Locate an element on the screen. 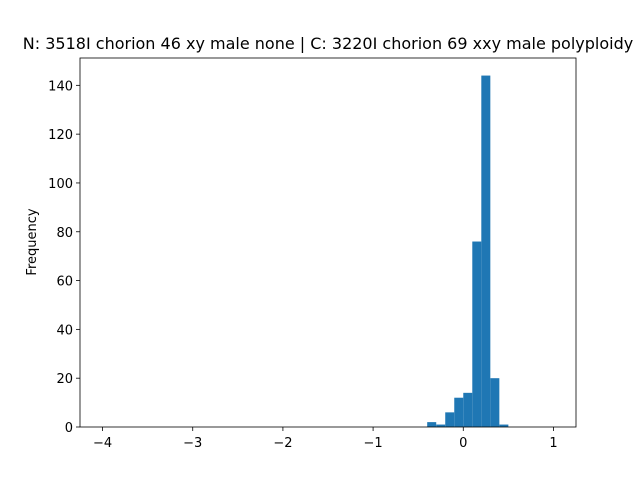 Image resolution: width=640 pixels, height=480 pixels. x-tick-label: −3 is located at coordinates (192, 443).